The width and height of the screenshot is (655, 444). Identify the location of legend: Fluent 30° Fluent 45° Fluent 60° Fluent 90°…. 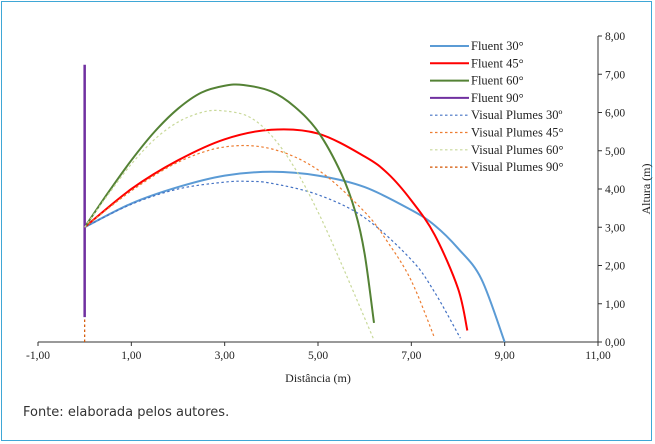
(496, 106).